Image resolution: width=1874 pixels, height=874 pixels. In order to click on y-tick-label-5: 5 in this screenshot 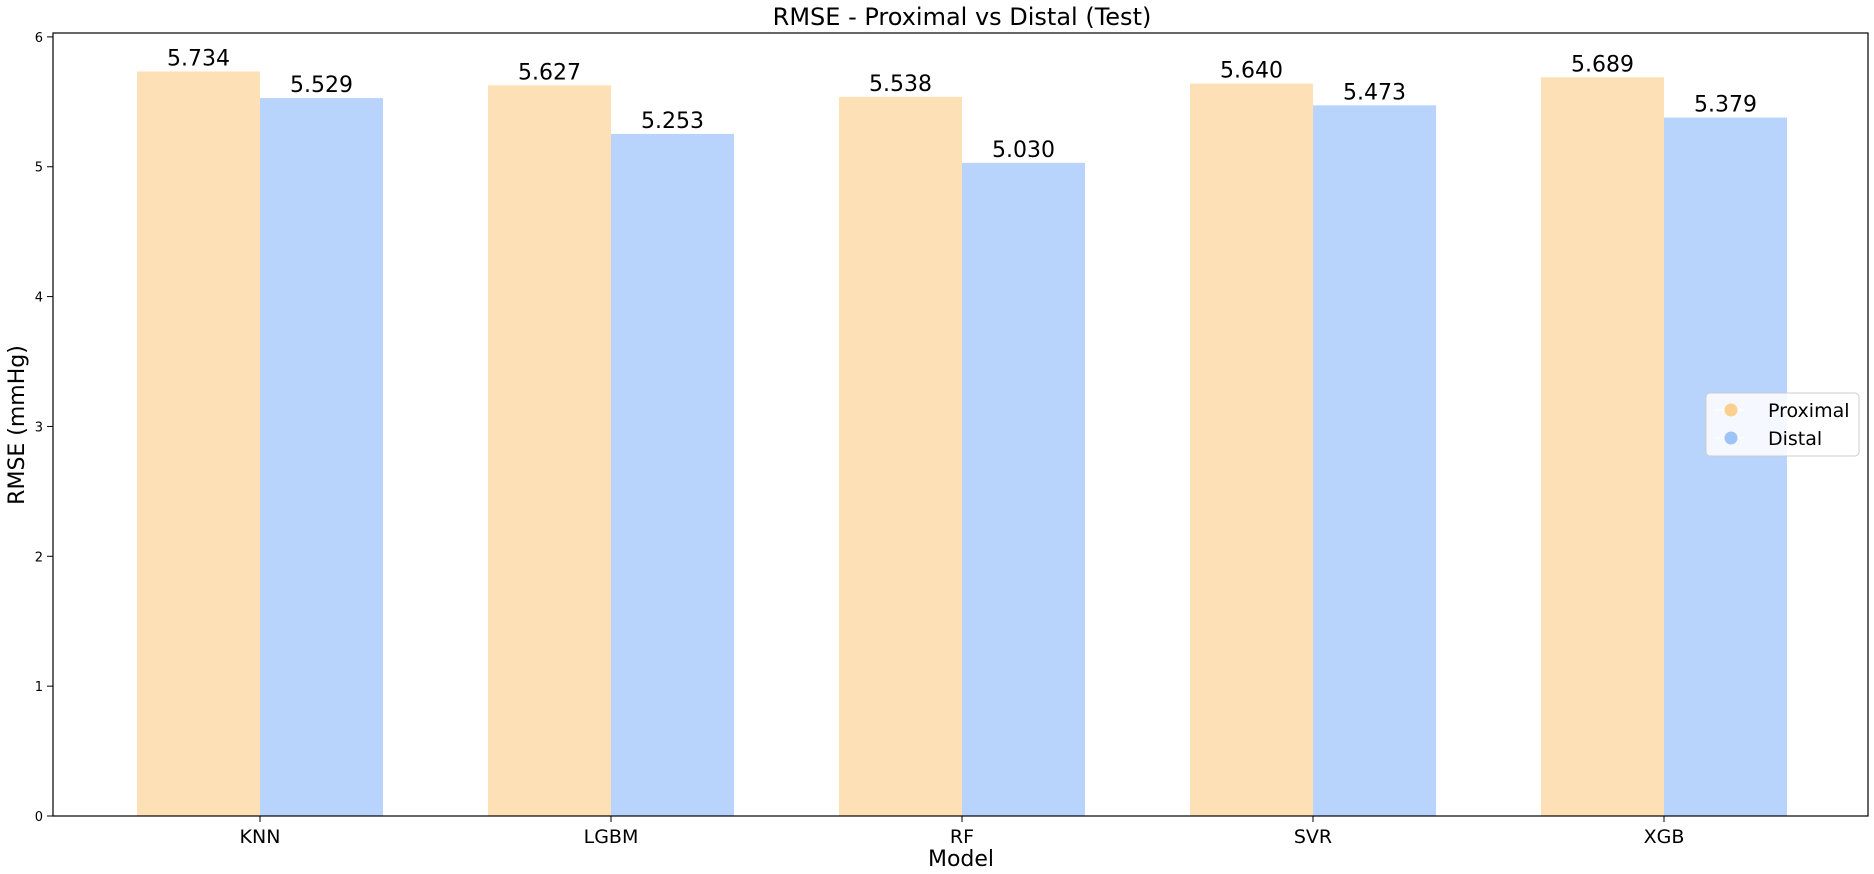, I will do `click(39, 168)`.